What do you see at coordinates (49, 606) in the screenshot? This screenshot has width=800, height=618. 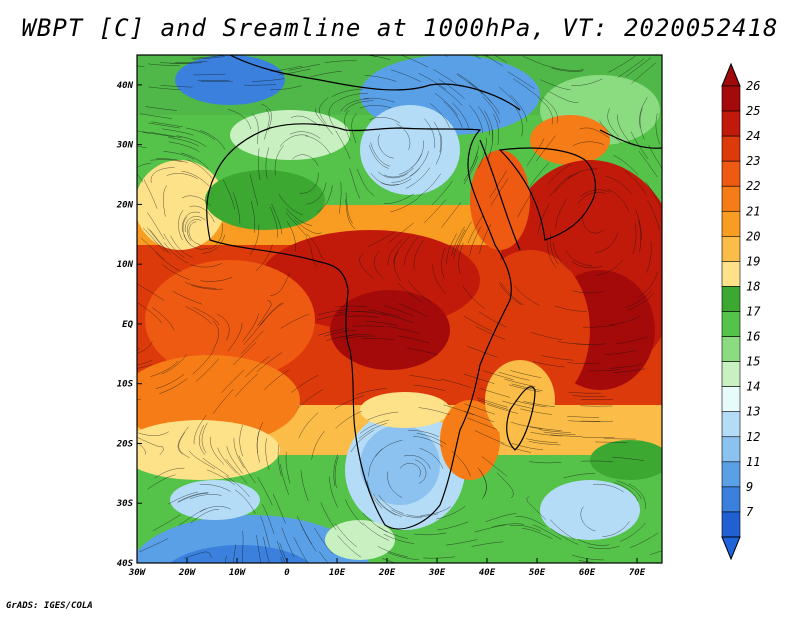 I see `grads-credit: GrADS: IGES/COLA` at bounding box center [49, 606].